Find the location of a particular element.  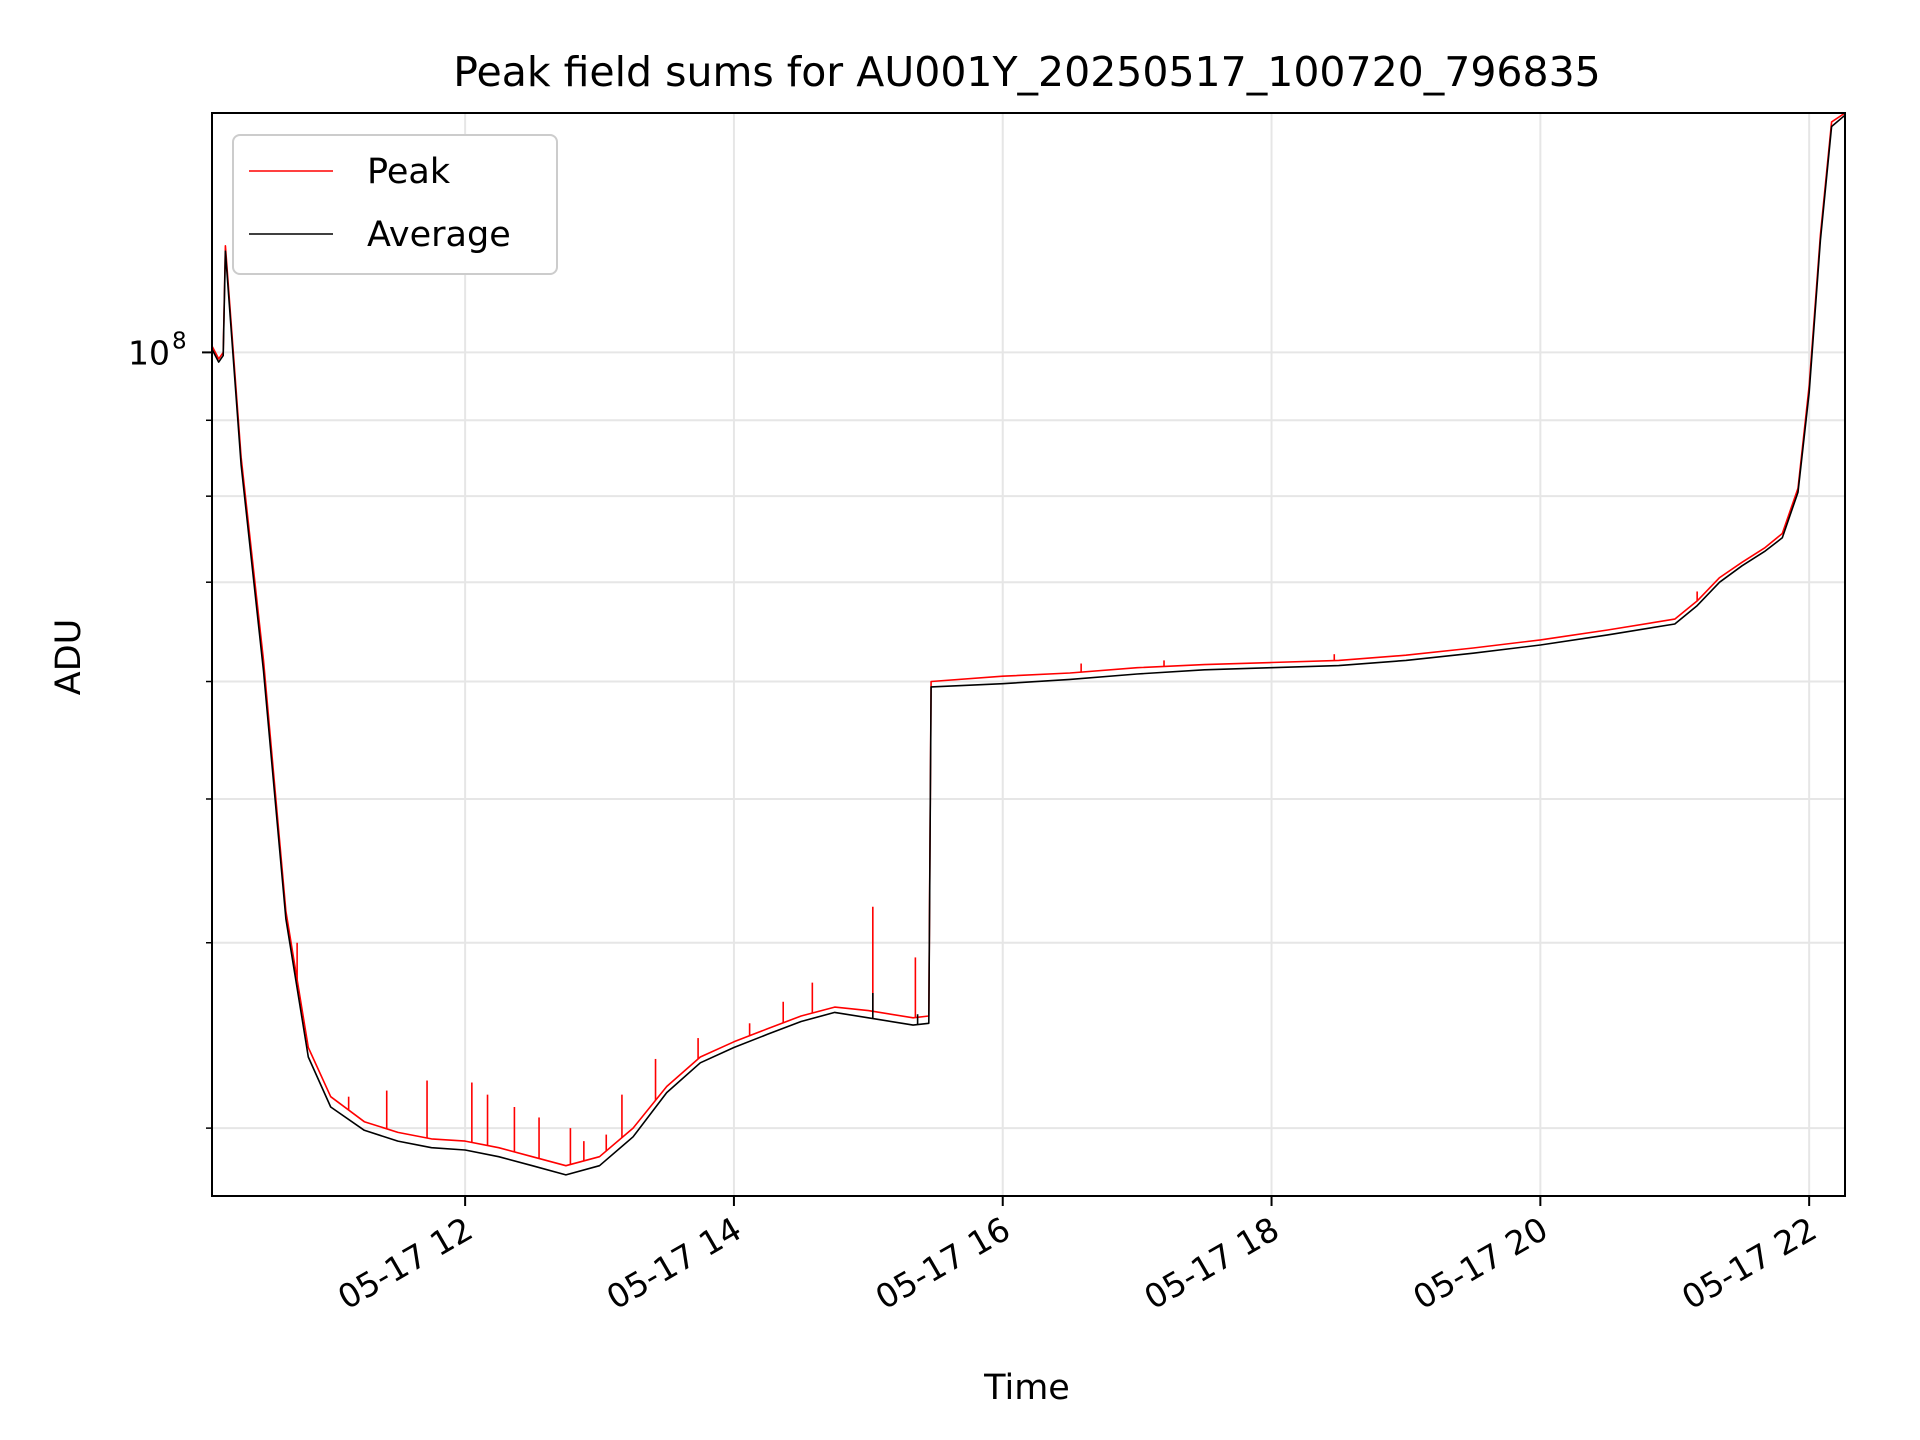

y-tick-exponent: 8 is located at coordinates (179, 341).